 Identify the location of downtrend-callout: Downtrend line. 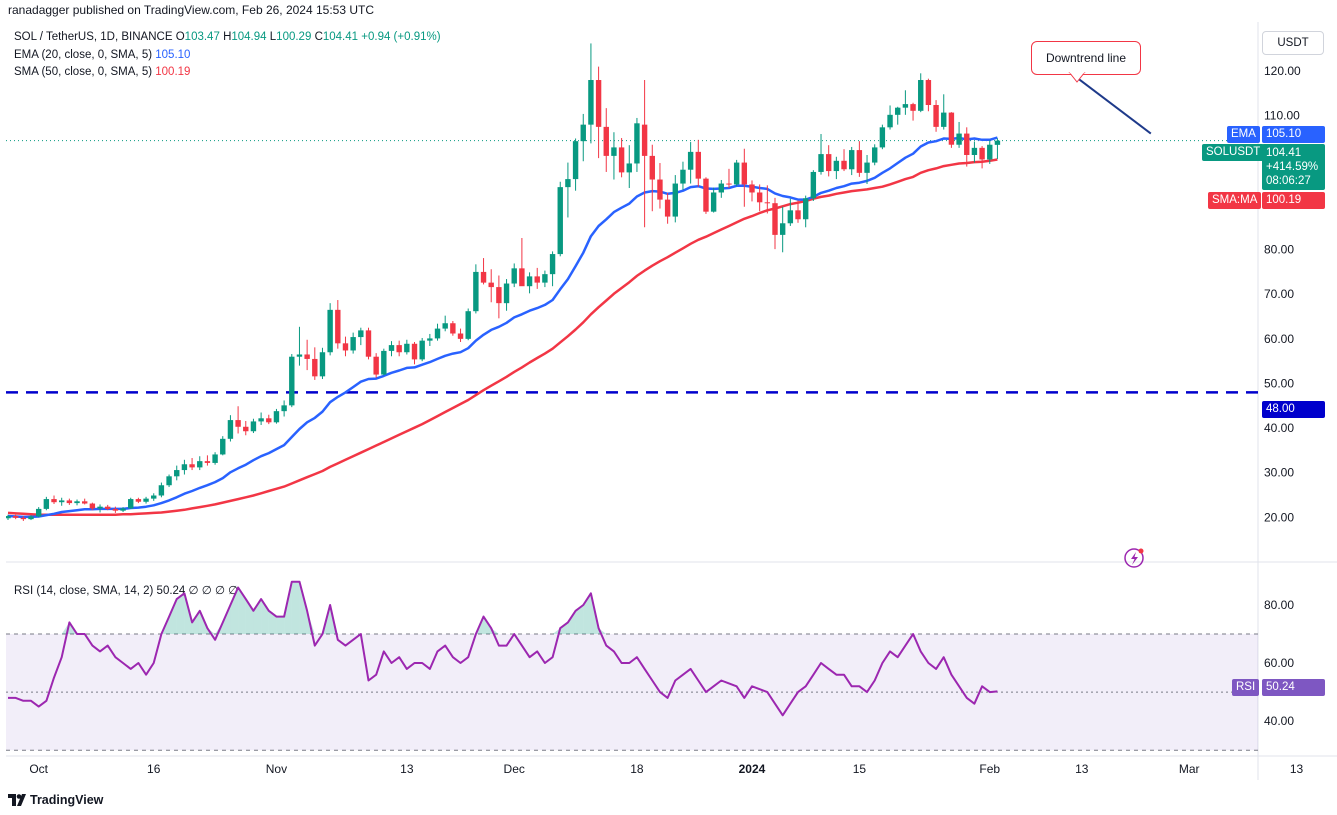
(1086, 58).